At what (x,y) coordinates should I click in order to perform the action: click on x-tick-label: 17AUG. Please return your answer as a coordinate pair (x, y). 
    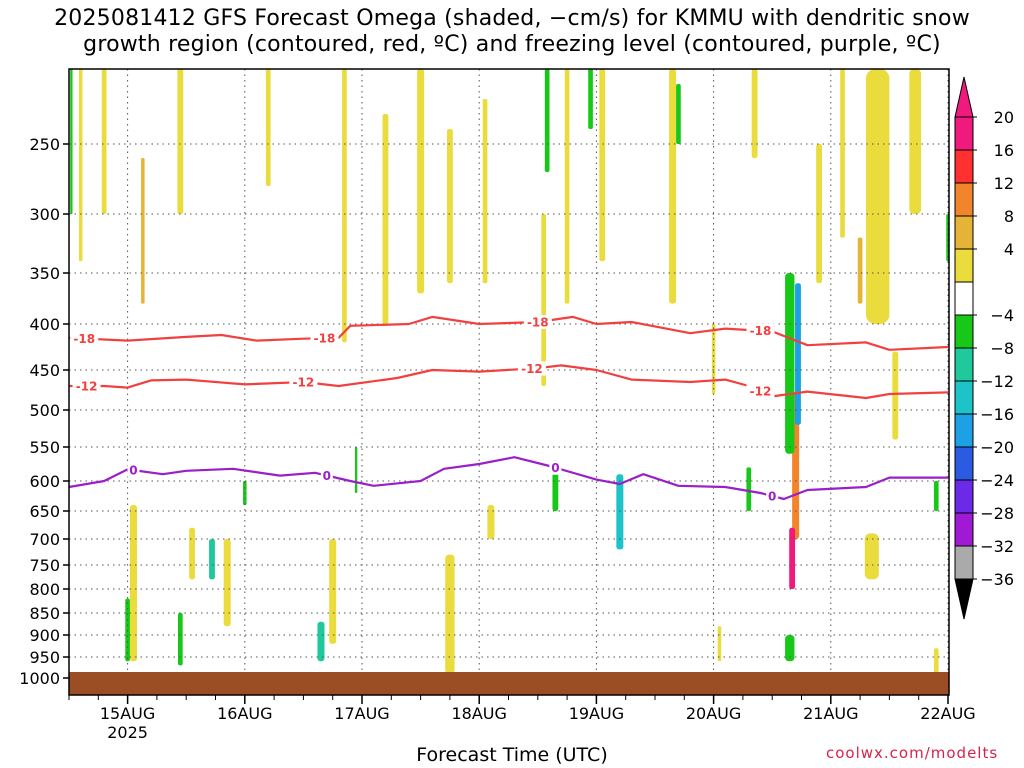
    Looking at the image, I should click on (361, 713).